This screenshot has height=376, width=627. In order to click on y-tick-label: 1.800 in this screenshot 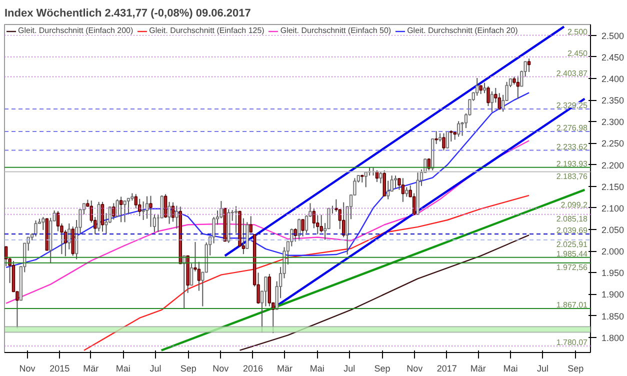, I will do `click(613, 337)`.